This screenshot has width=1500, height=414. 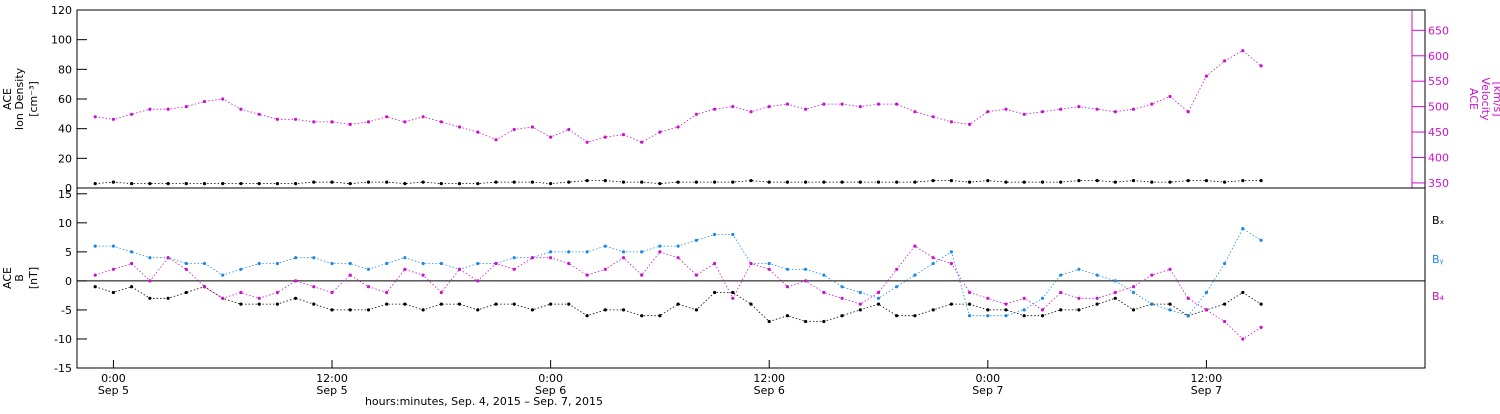 I want to click on top-ytick-label: 0, so click(x=68, y=188).